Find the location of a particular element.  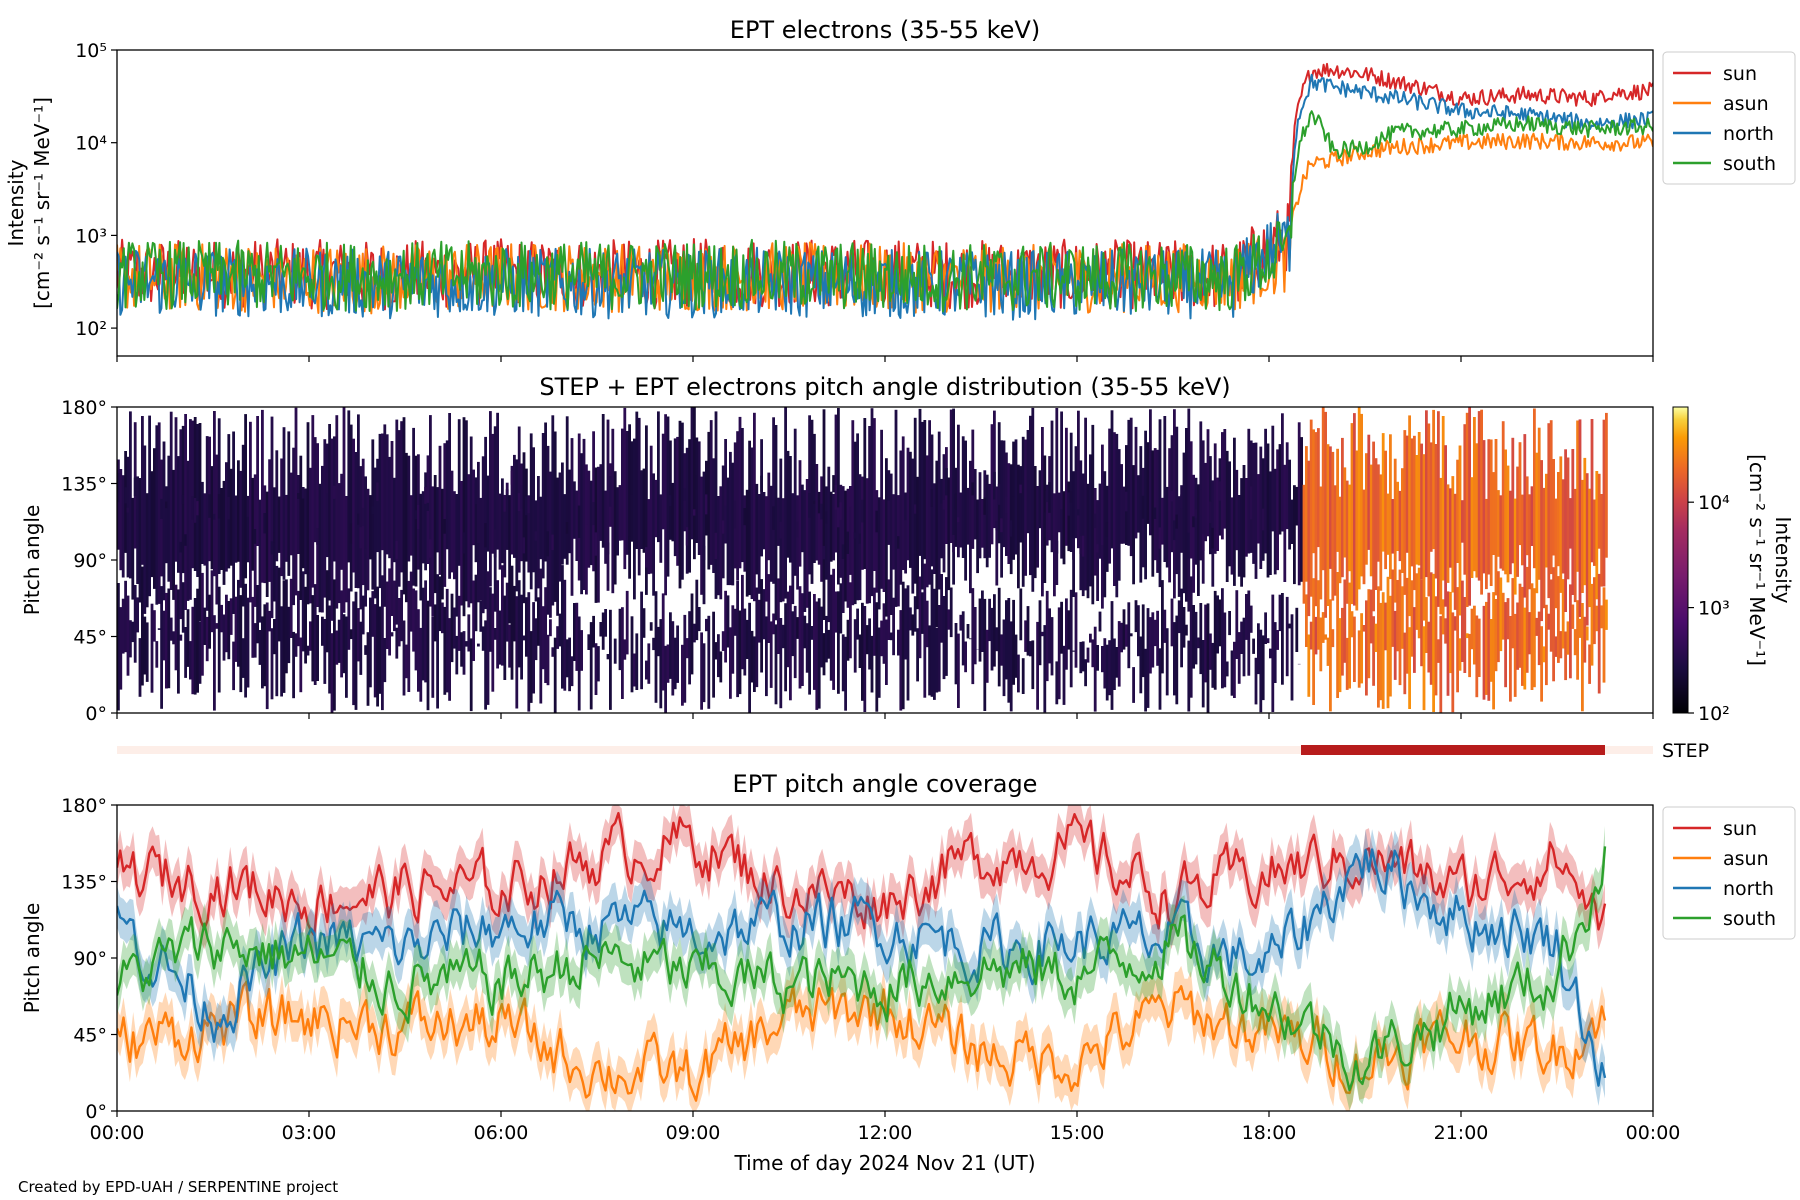

intensity-y-label-line2: [cm⁻² s⁻¹ sr⁻¹ MeV⁻¹] is located at coordinates (42, 203).